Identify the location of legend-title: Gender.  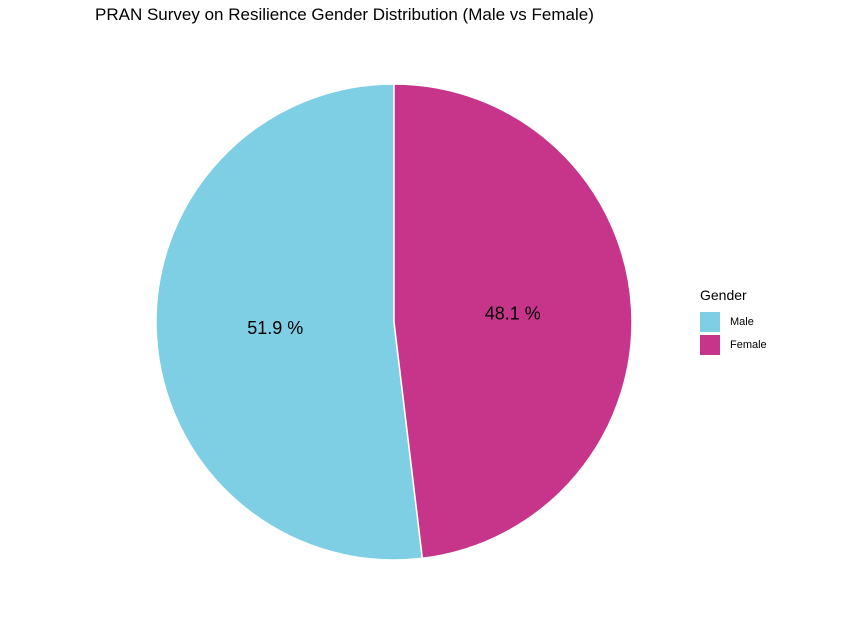
(723, 295).